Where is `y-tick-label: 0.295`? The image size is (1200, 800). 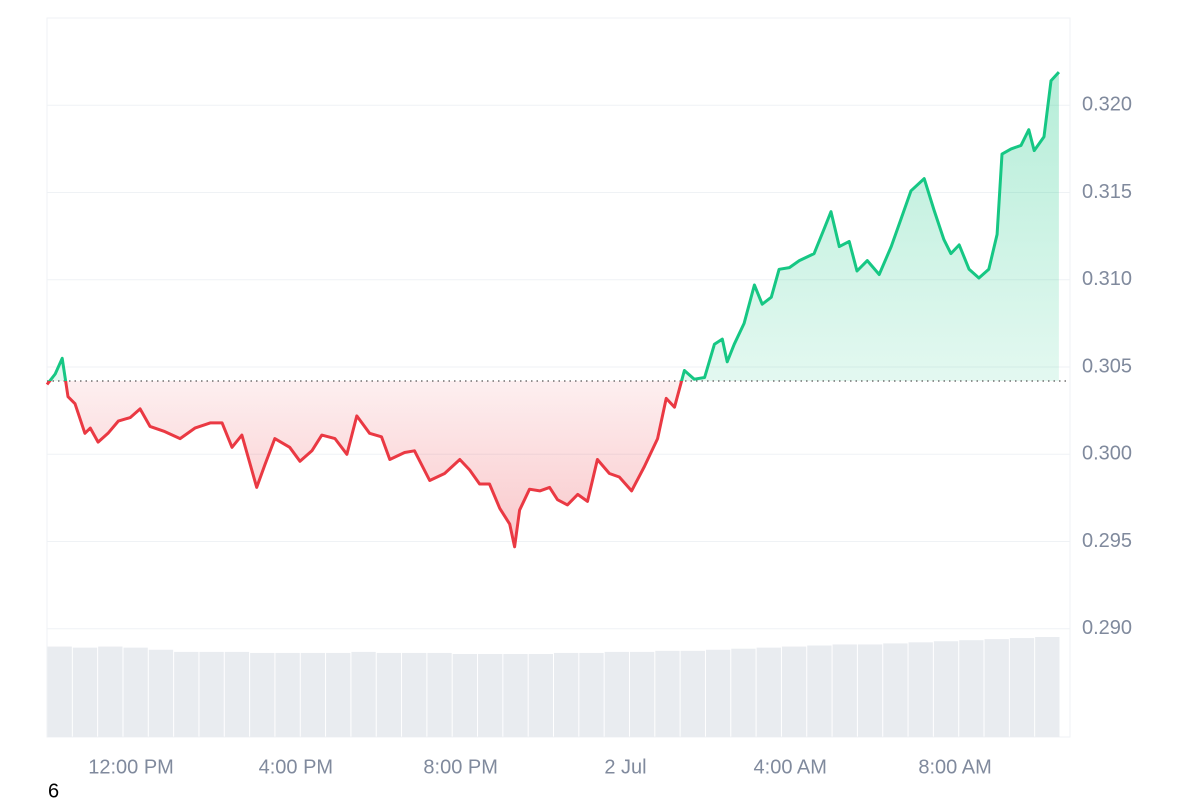 y-tick-label: 0.295 is located at coordinates (1107, 541).